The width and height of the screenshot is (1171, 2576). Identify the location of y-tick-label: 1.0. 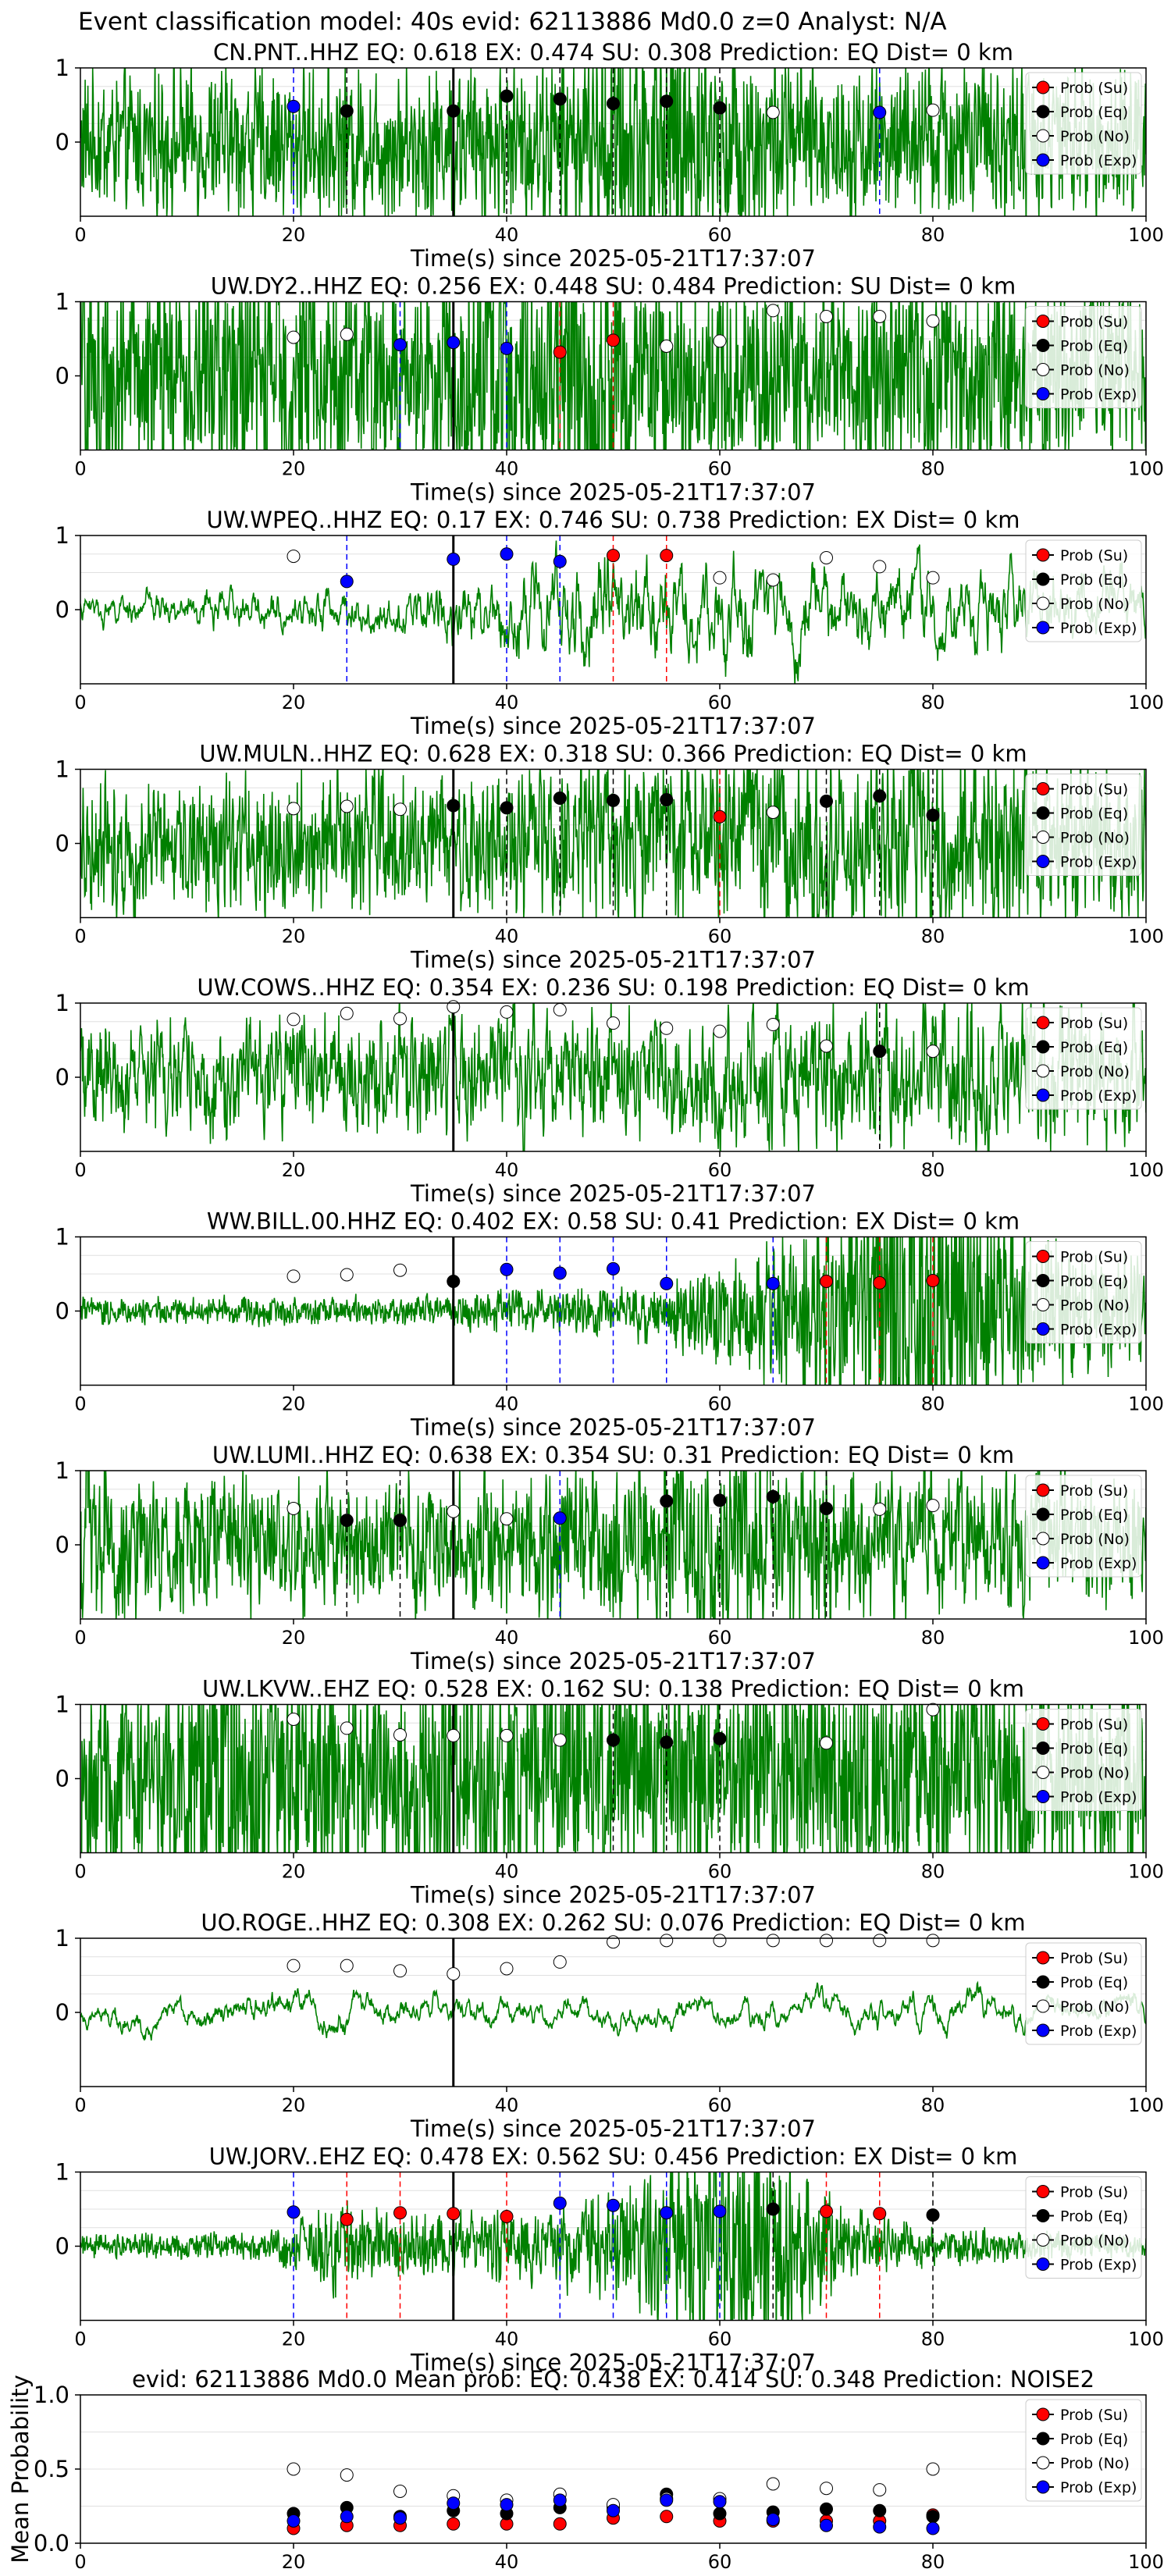
(51, 2395).